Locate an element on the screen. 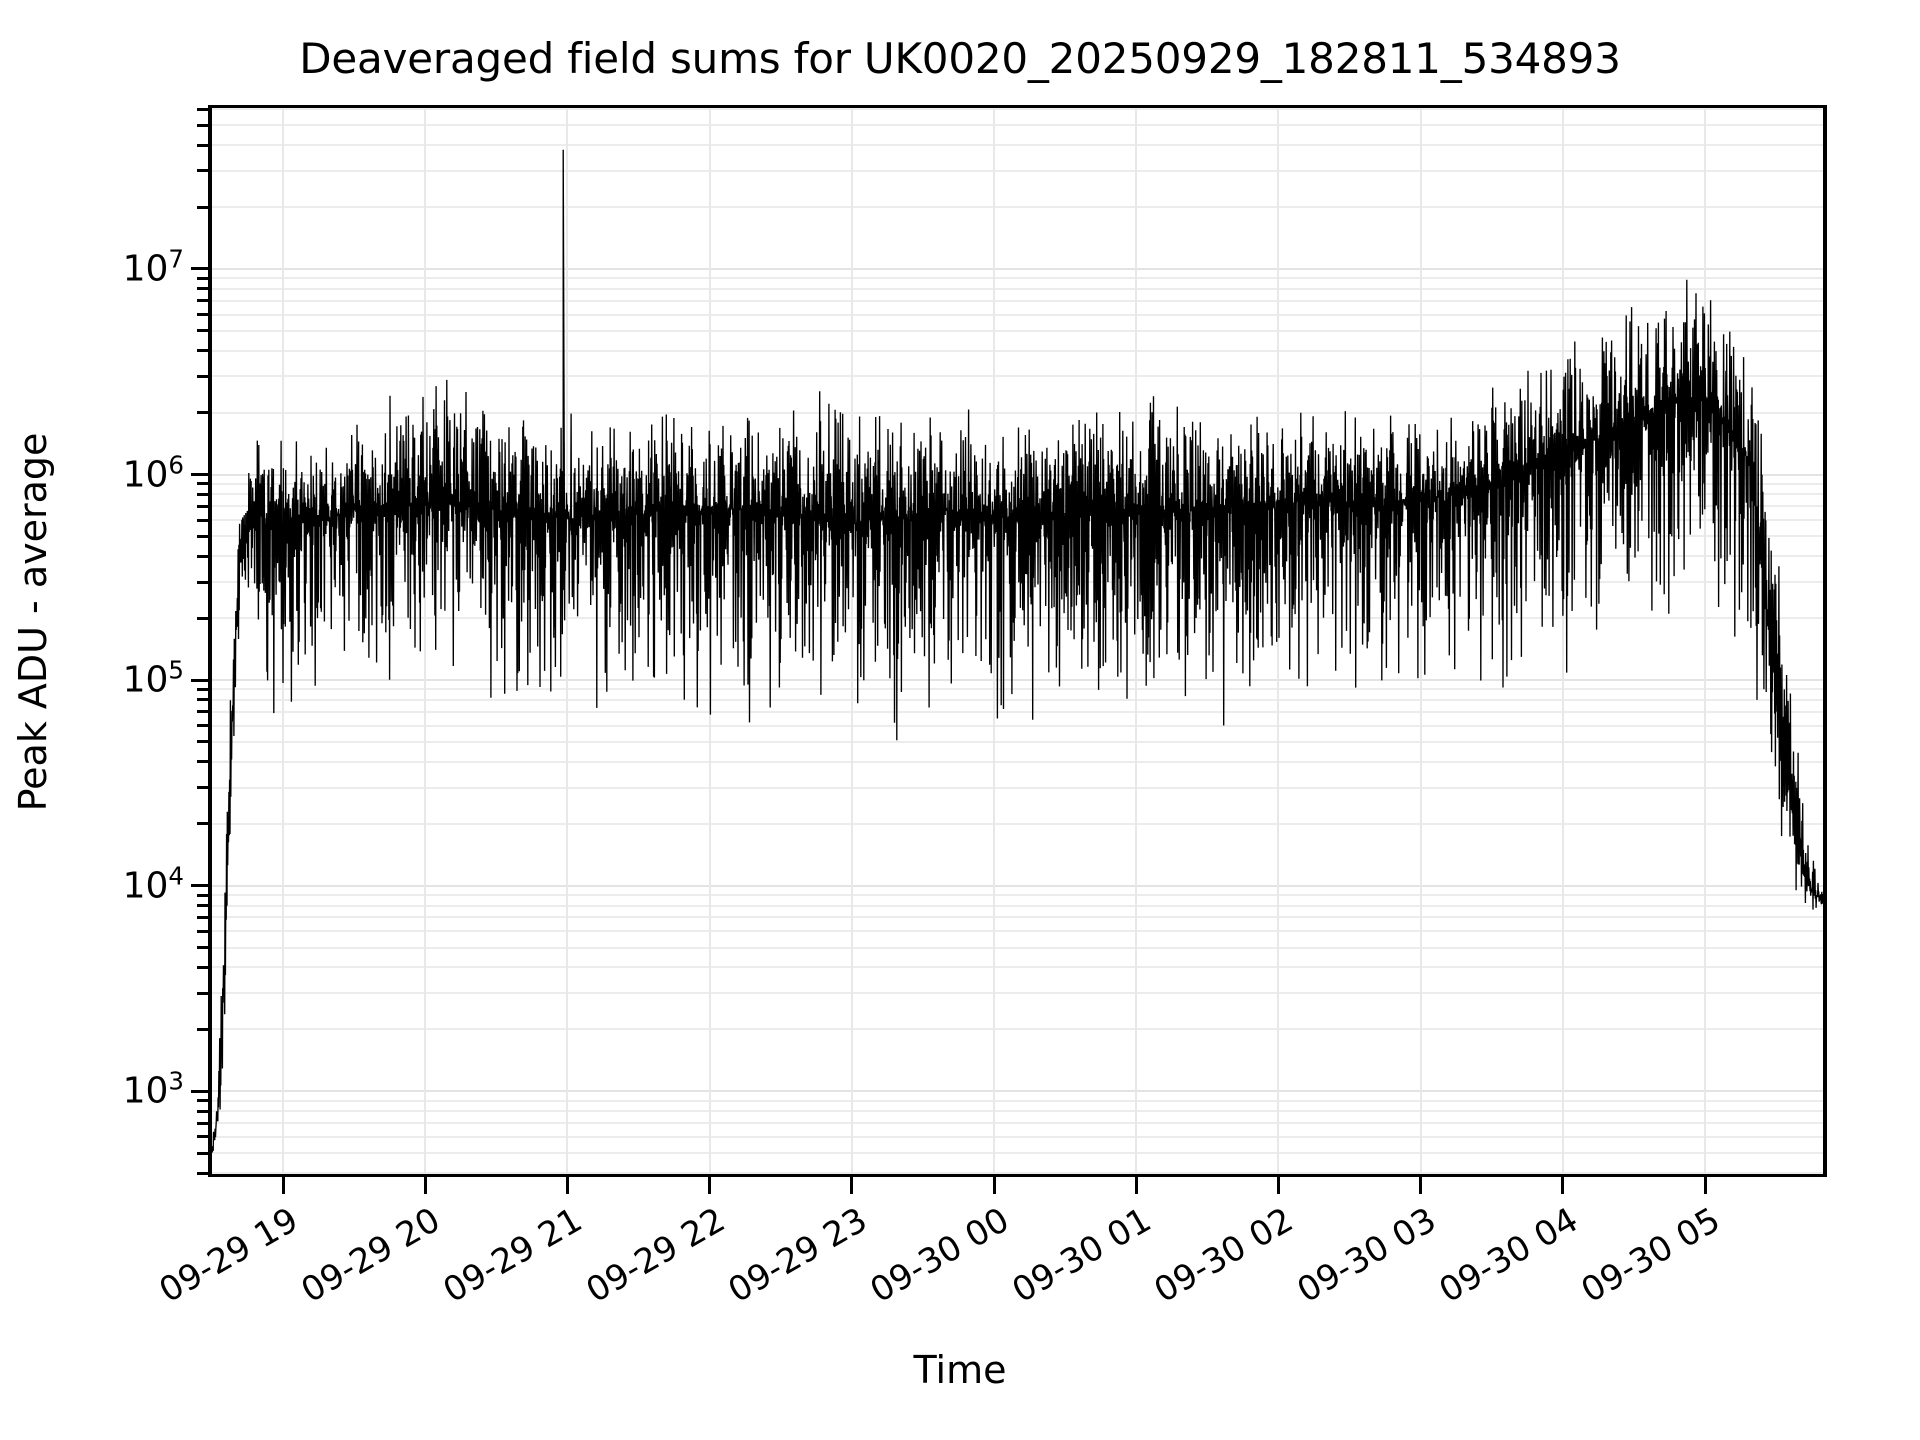 This screenshot has width=1920, height=1440. x-tick-label: 09-30 01 is located at coordinates (1082, 1256).